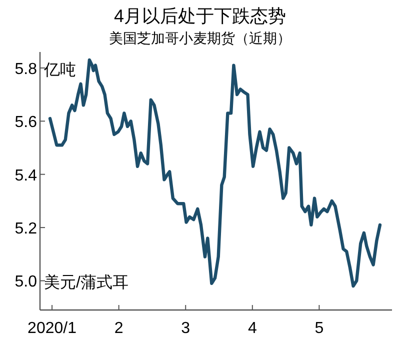  Describe the element at coordinates (26, 69) in the screenshot. I see `y-tick-label: 5.8` at that location.